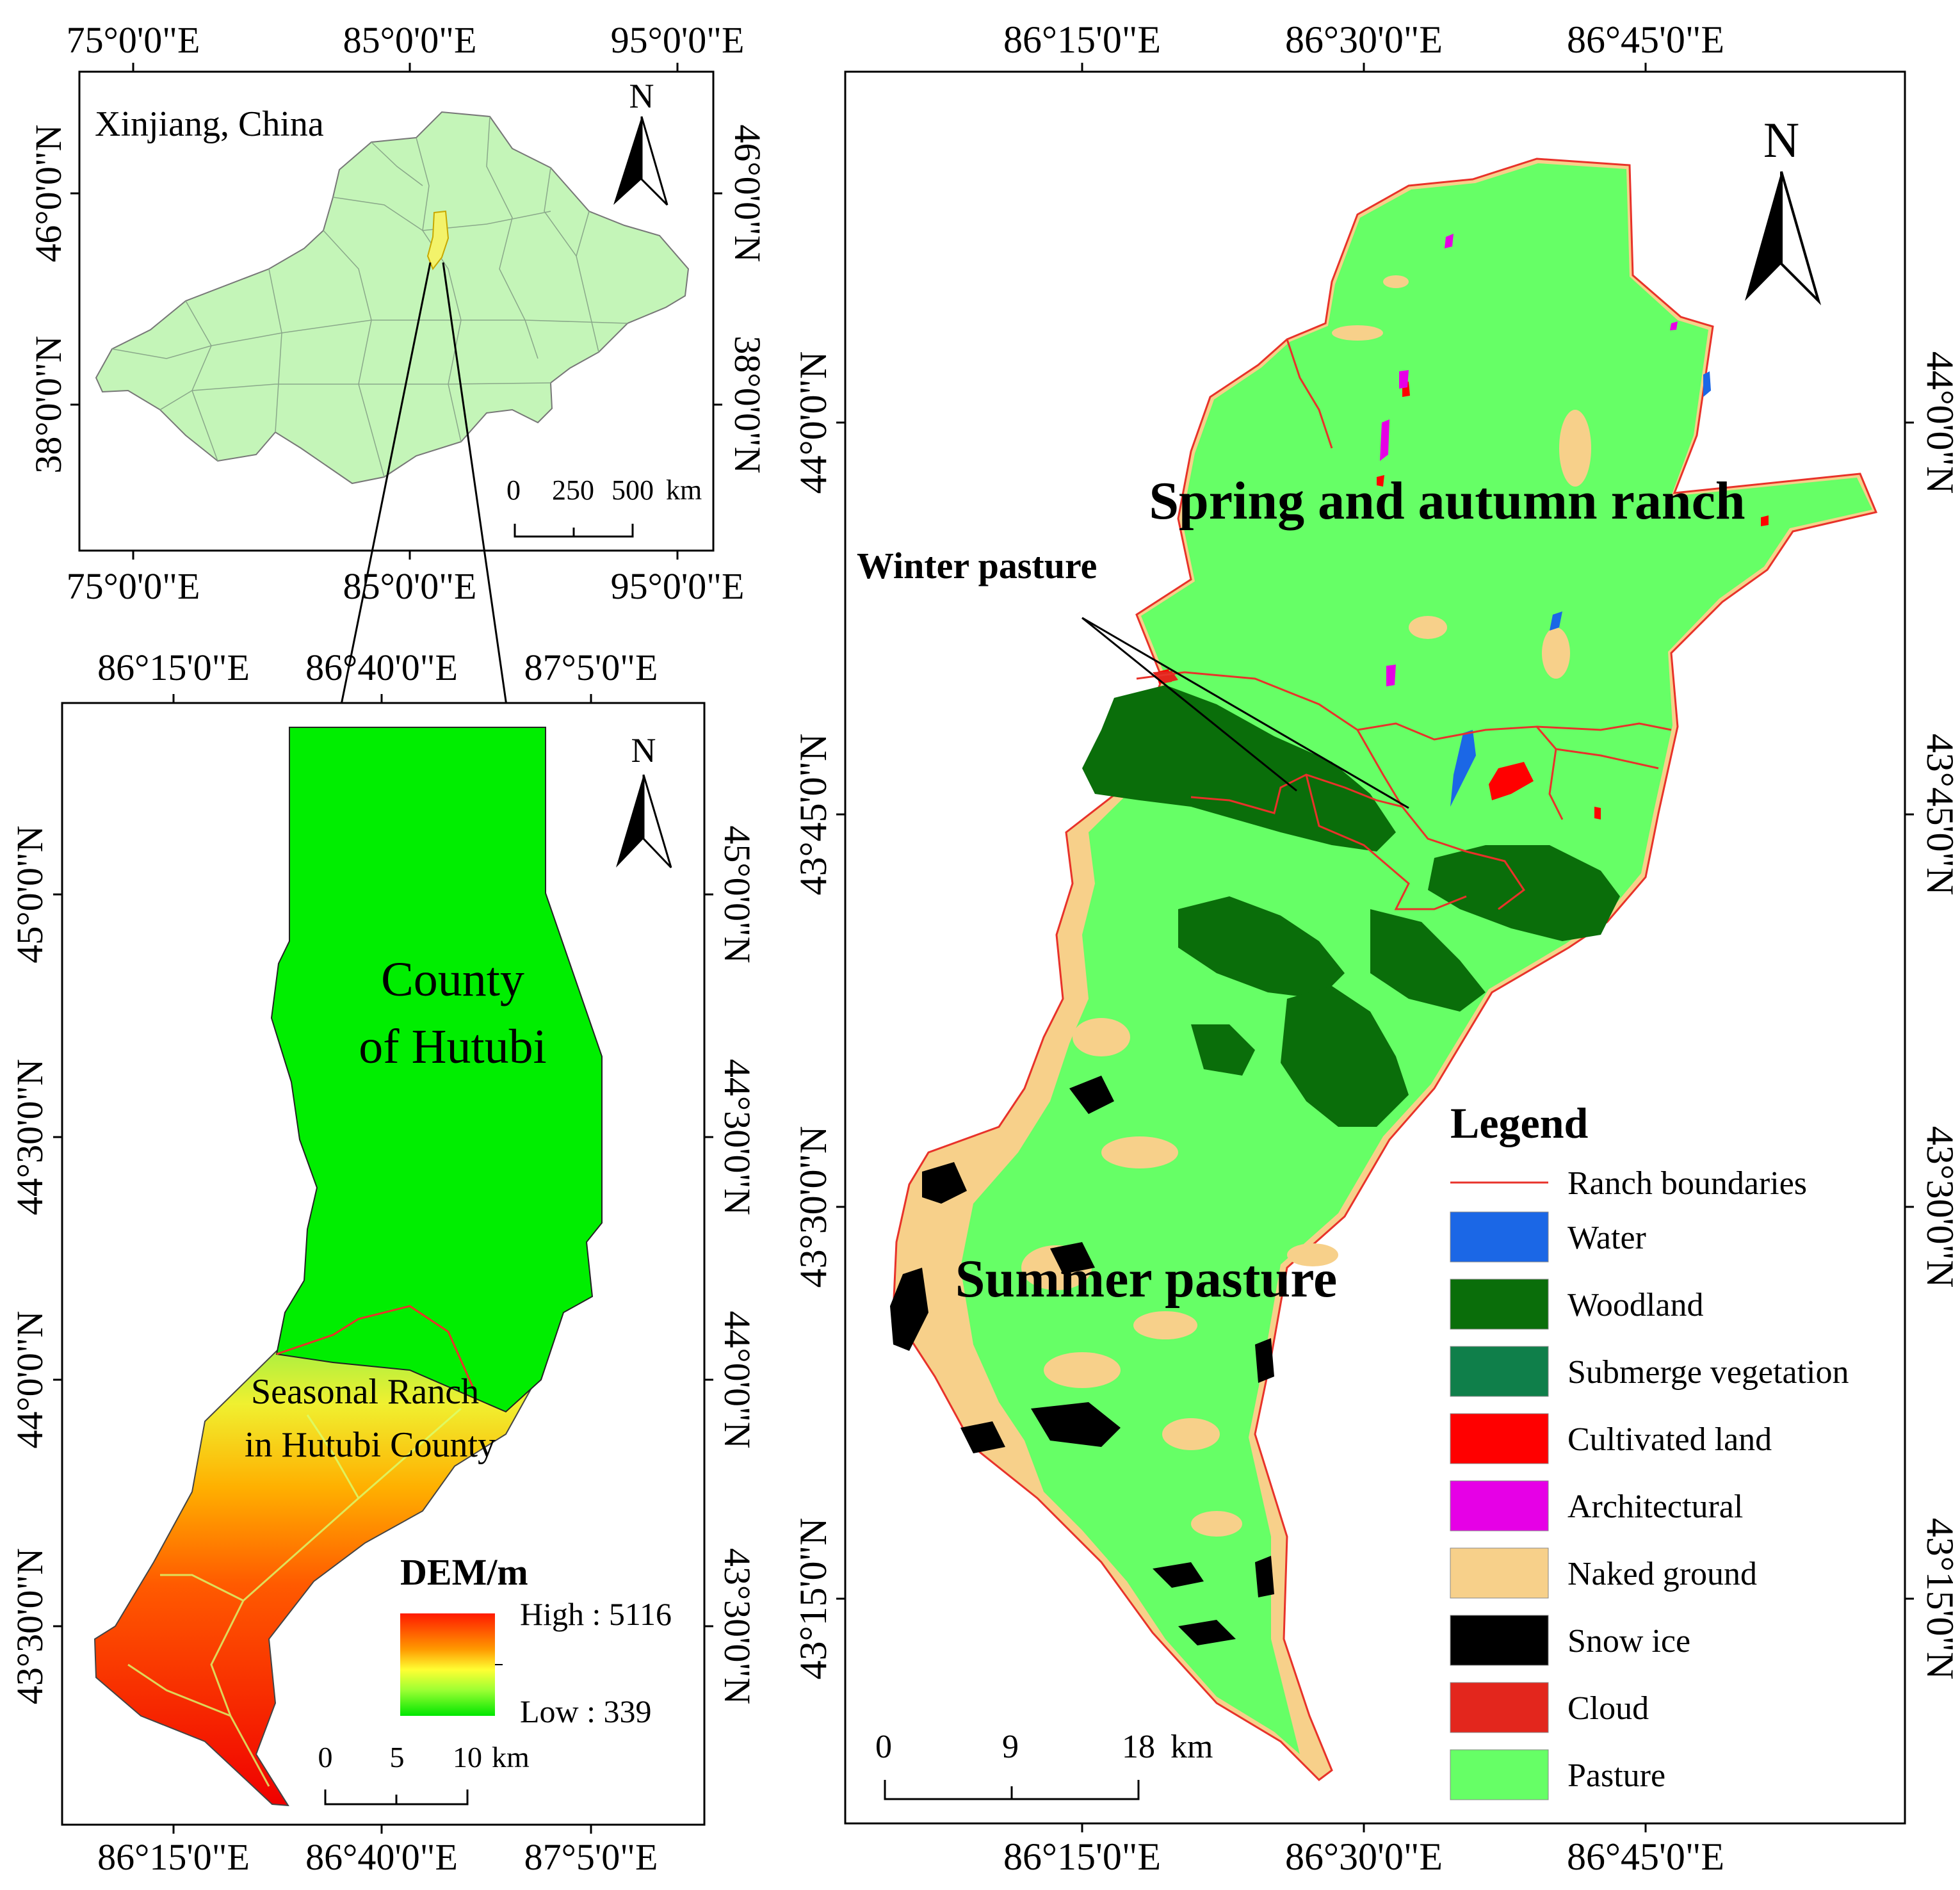 The image size is (1960, 1890). Describe the element at coordinates (1608, 1708) in the screenshot. I see `legend-label-cloud: Cloud` at that location.